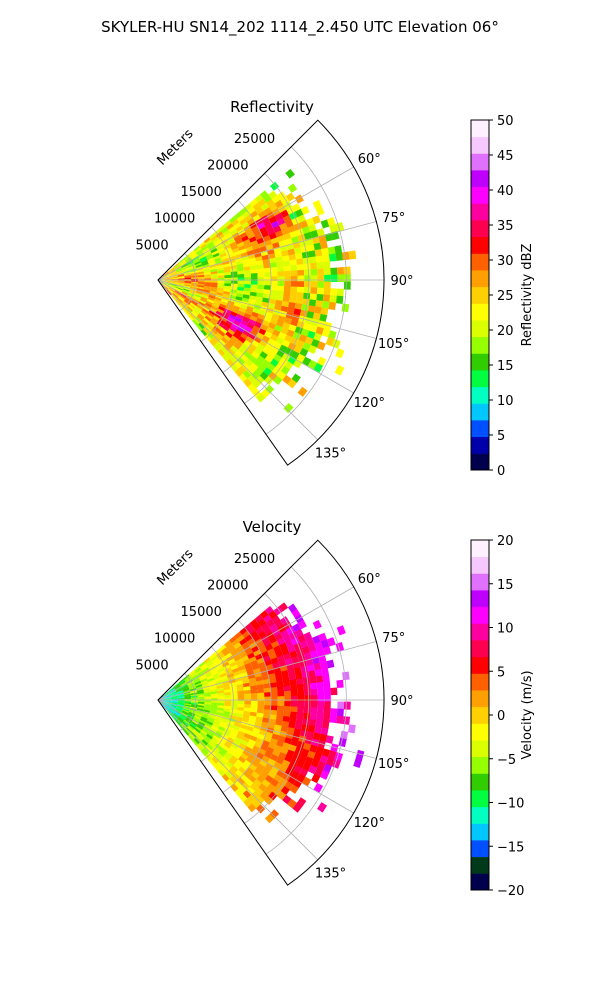 The image size is (600, 1000). I want to click on velocity-colorbar-swatch, so click(480, 815).